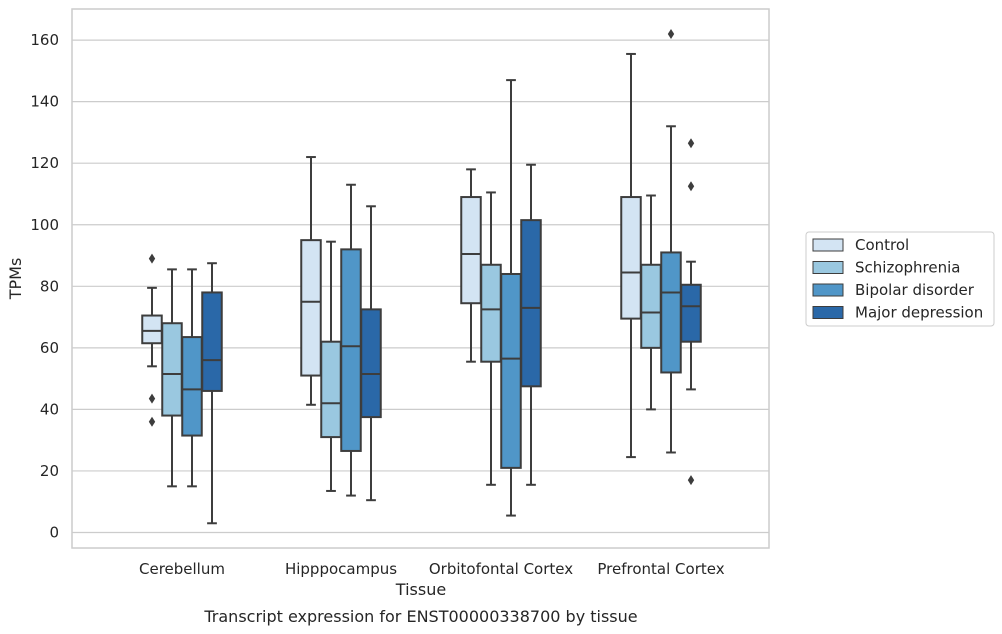  Describe the element at coordinates (44, 40) in the screenshot. I see `y-tick-label: 160` at that location.